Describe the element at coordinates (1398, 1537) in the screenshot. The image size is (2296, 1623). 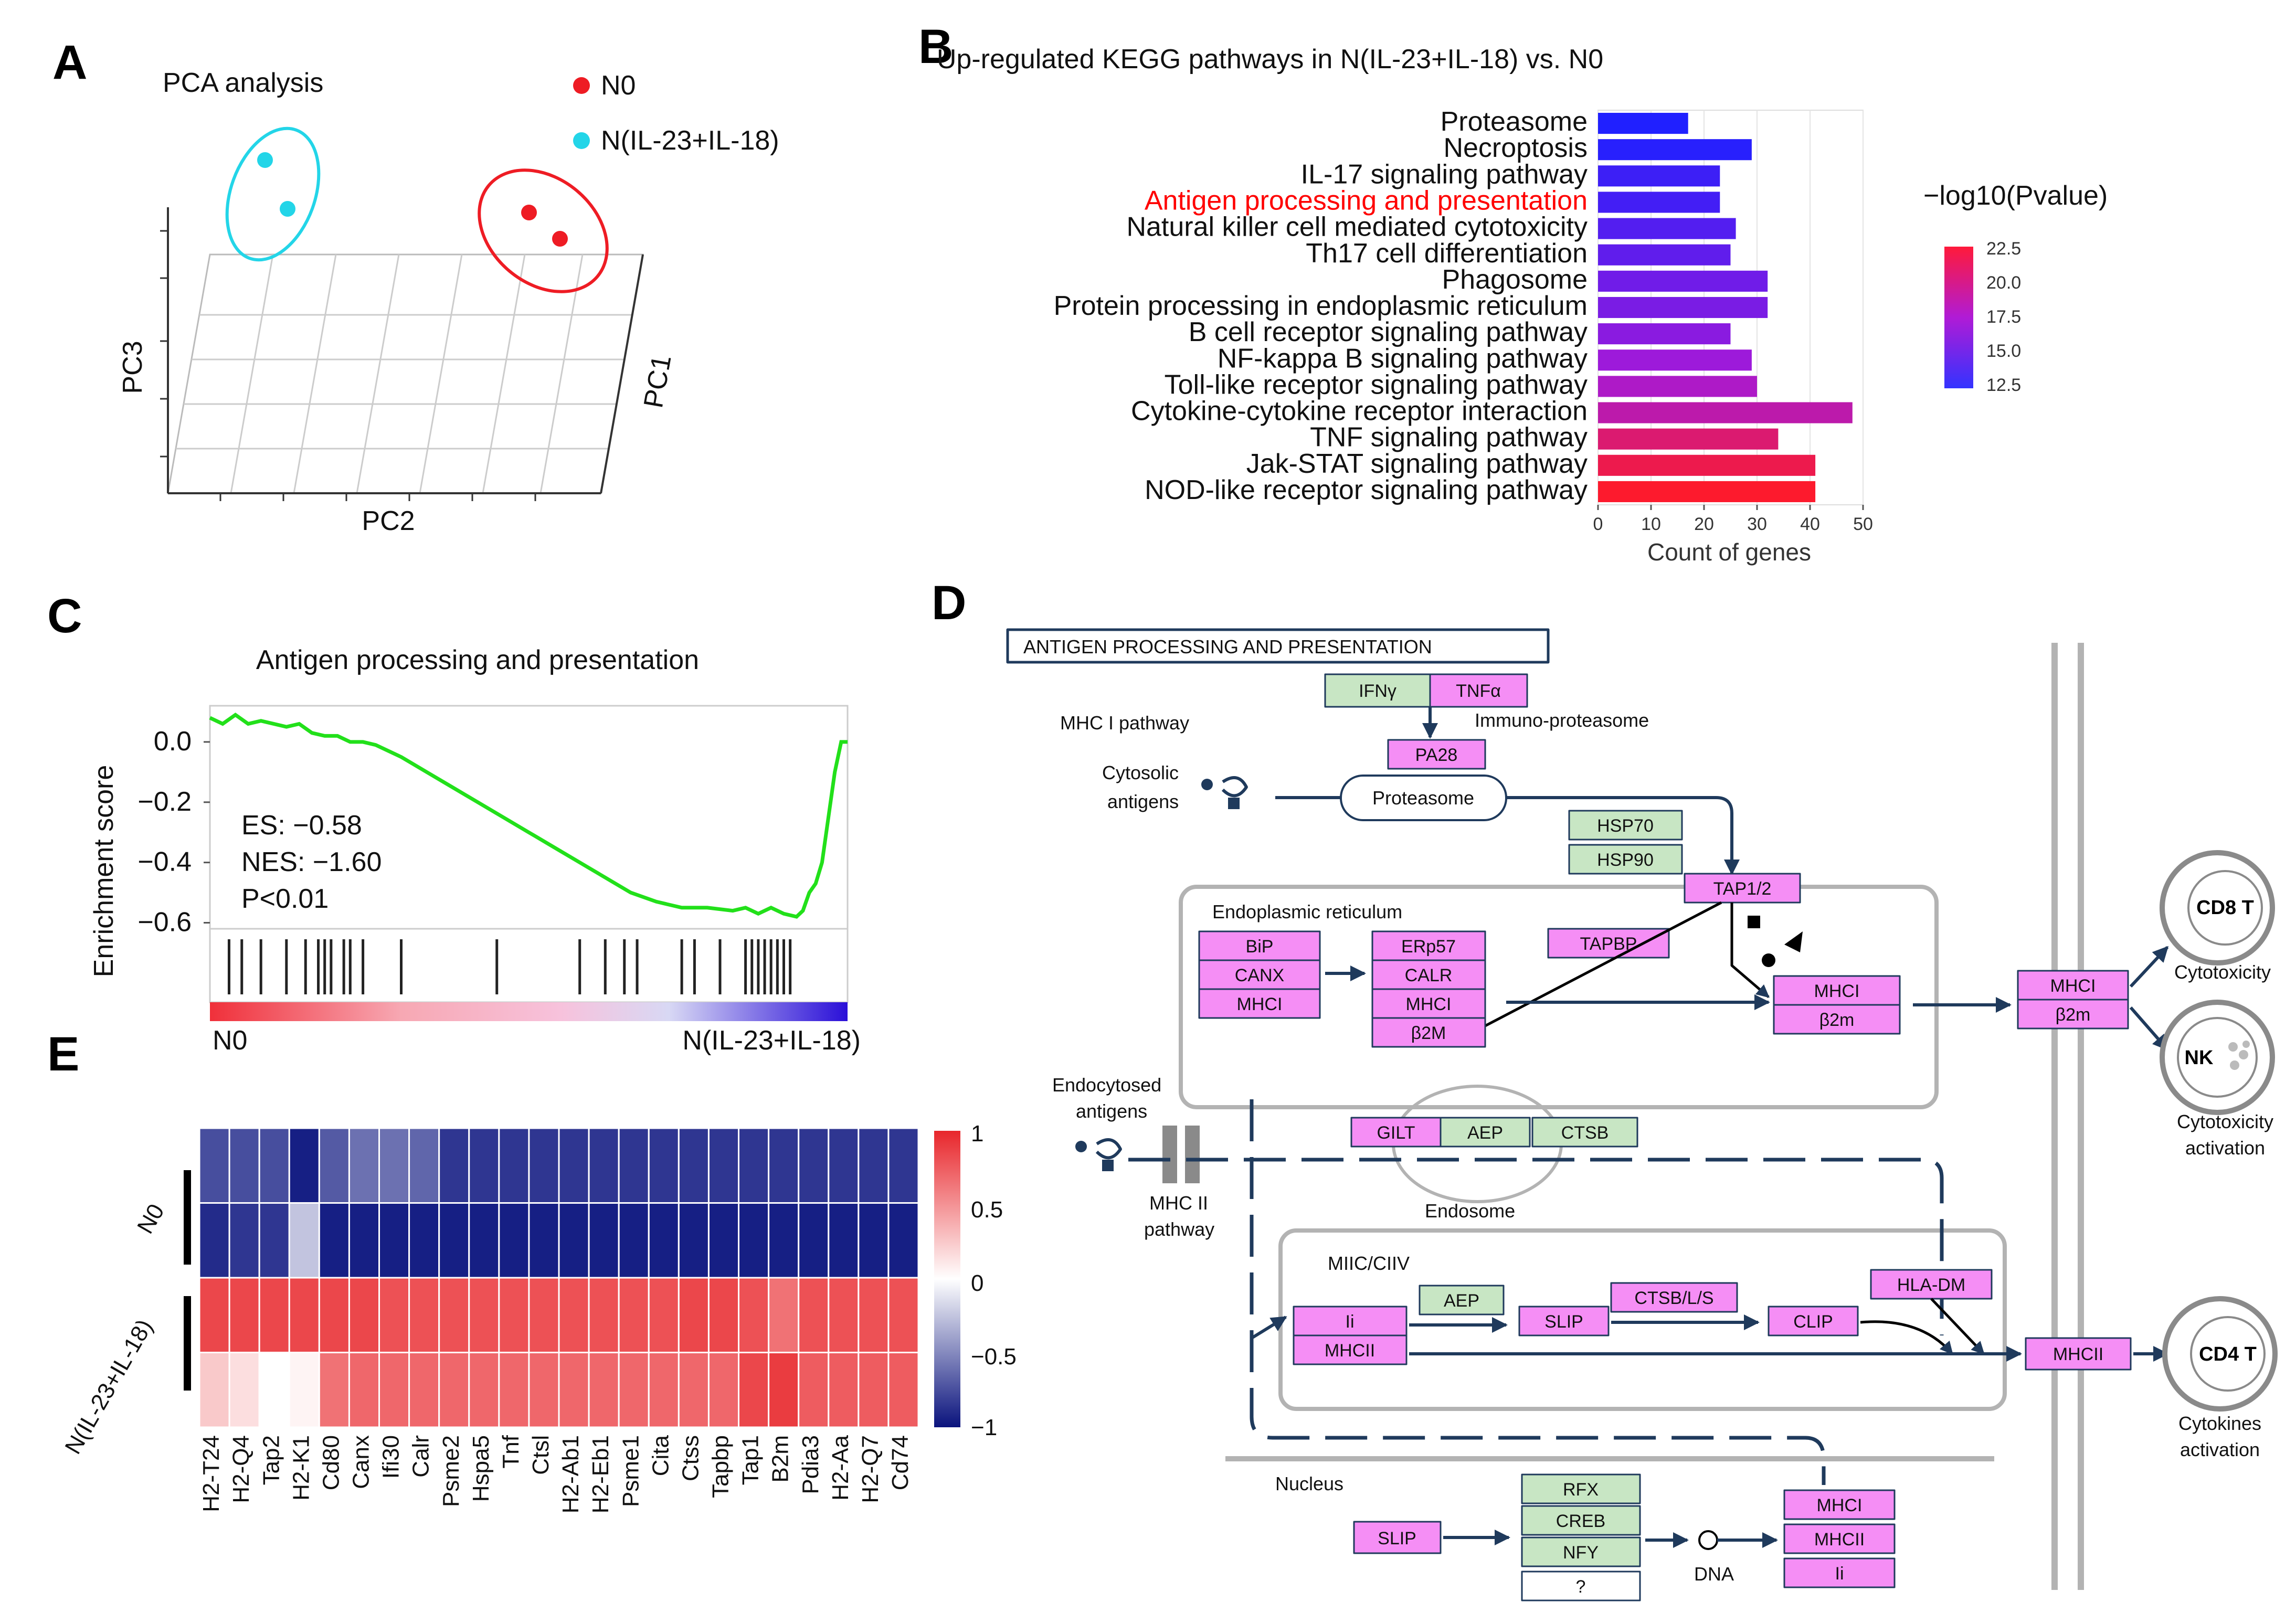
I see `slip2-box` at that location.